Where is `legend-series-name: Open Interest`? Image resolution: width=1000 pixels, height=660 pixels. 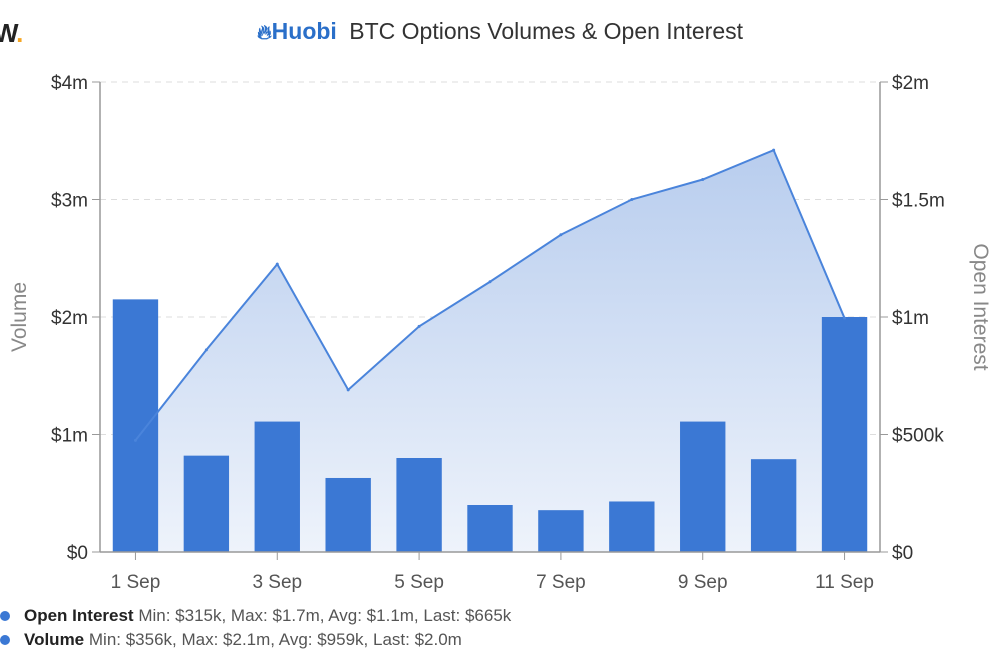
legend-series-name: Open Interest is located at coordinates (79, 615).